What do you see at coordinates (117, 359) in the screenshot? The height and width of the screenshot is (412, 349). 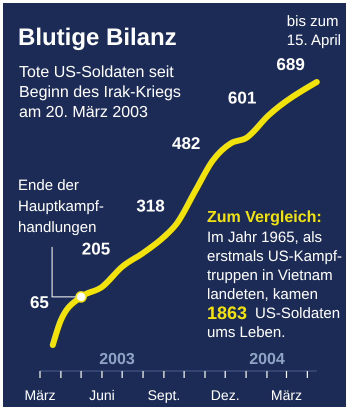 I see `text: 2003` at bounding box center [117, 359].